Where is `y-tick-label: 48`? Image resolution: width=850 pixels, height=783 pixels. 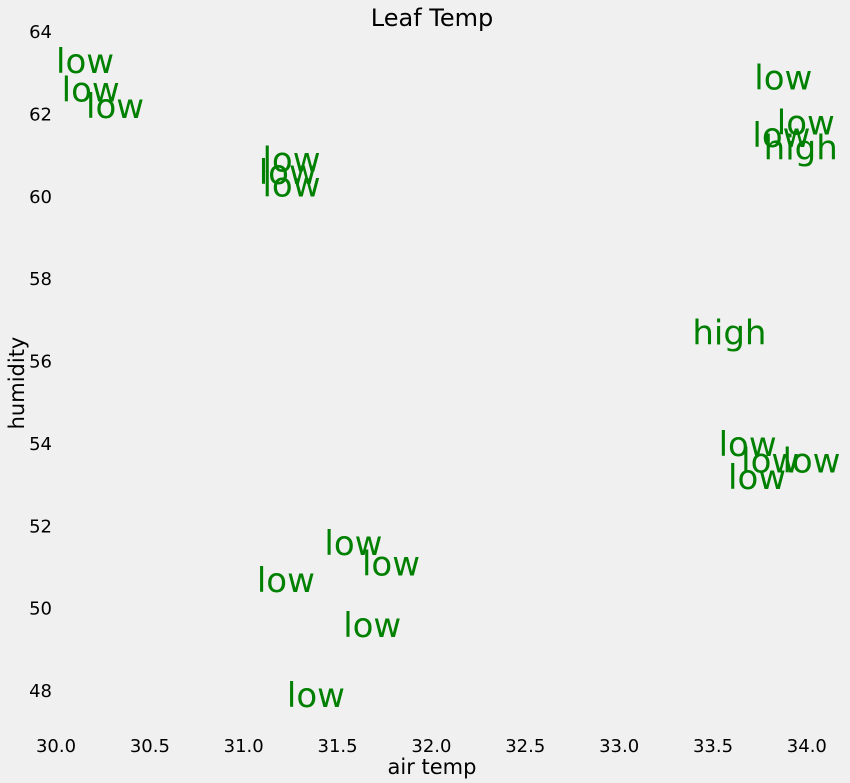 y-tick-label: 48 is located at coordinates (40, 691).